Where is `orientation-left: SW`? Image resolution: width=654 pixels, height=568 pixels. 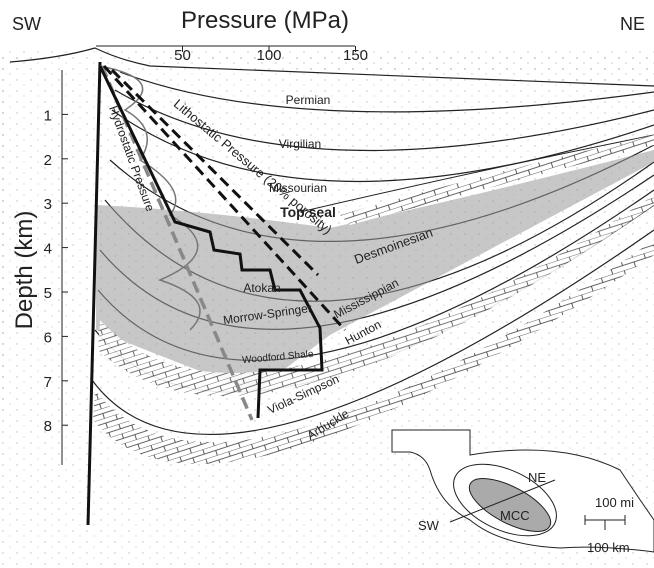 orientation-left: SW is located at coordinates (26, 24).